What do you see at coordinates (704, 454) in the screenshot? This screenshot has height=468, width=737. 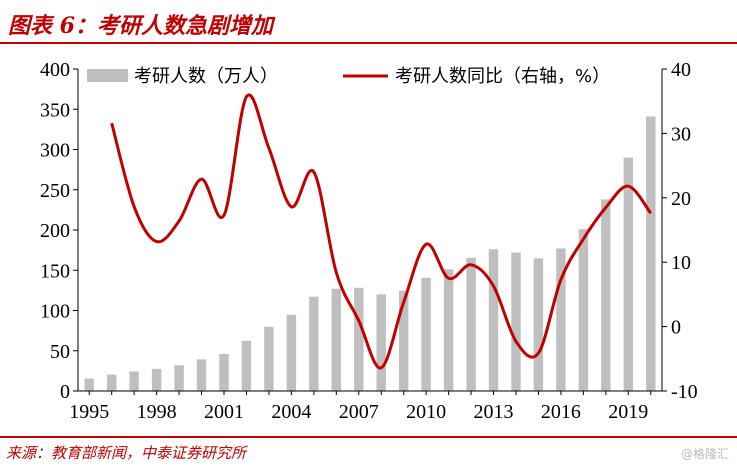 I see `watermark: @格隆汇` at bounding box center [704, 454].